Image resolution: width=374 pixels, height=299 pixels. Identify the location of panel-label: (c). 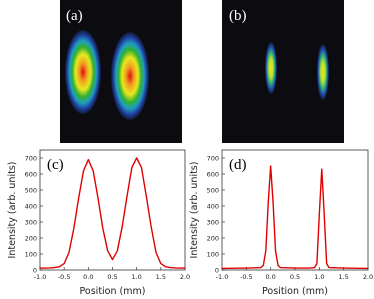
(55, 165).